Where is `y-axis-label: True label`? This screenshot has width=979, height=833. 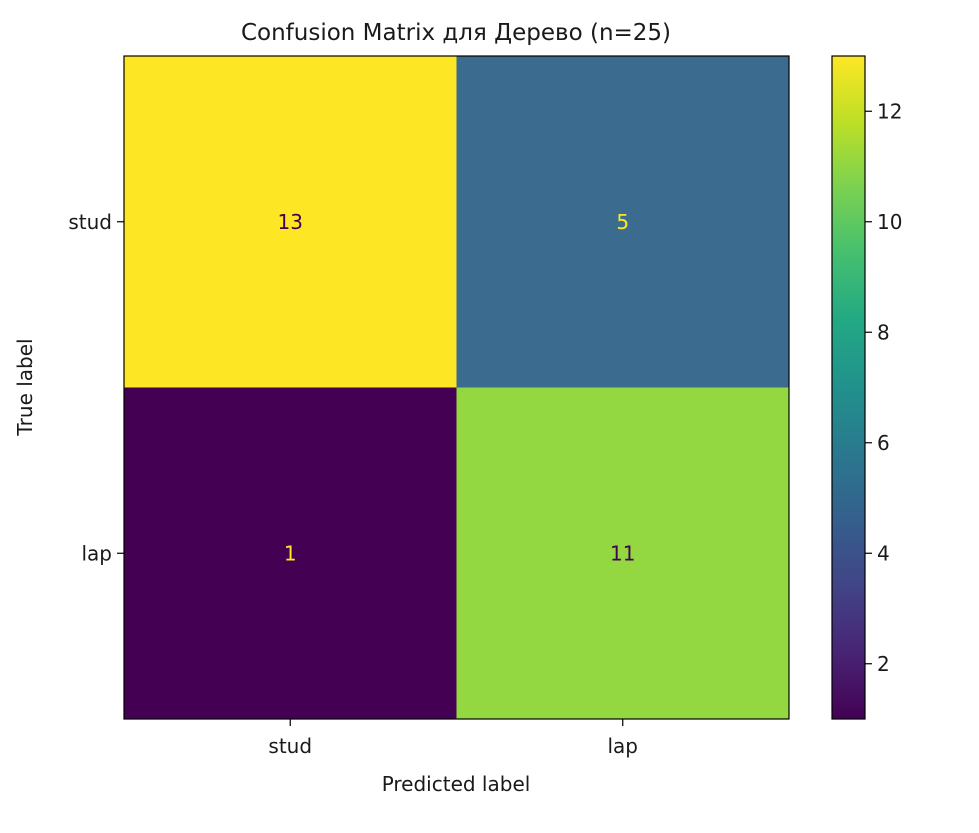
y-axis-label: True label is located at coordinates (25, 387).